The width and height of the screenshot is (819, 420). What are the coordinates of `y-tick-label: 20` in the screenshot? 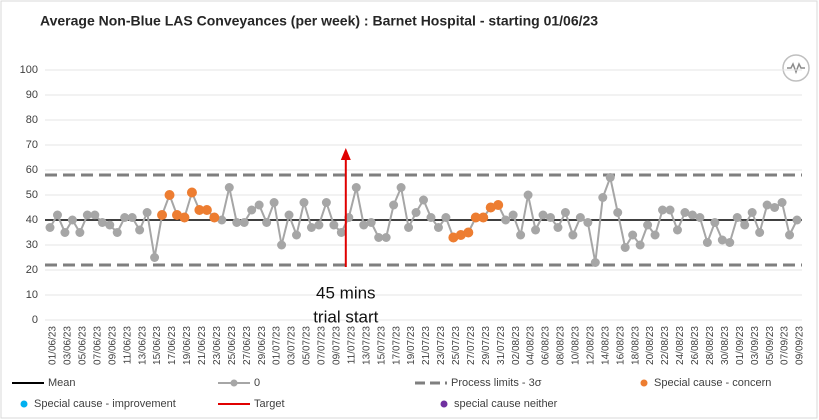 It's located at (32, 270).